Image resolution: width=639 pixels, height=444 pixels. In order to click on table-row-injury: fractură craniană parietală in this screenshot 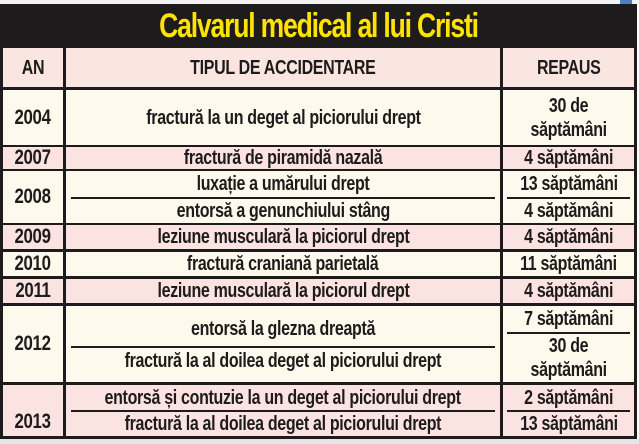, I will do `click(283, 264)`.